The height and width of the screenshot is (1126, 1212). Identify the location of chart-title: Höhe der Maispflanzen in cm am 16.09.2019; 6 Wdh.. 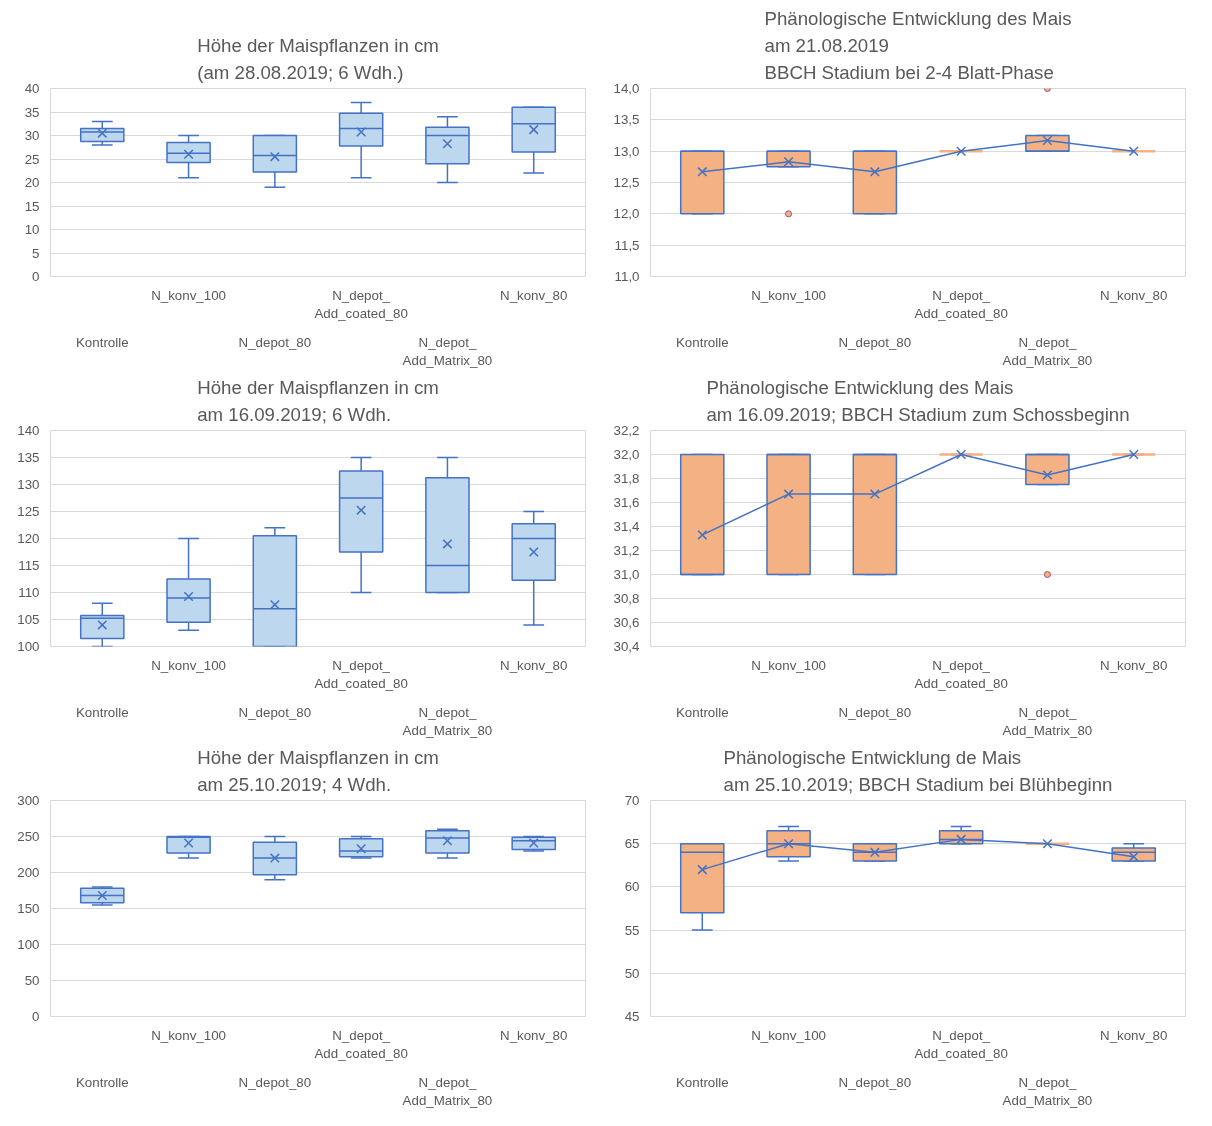
(318, 401).